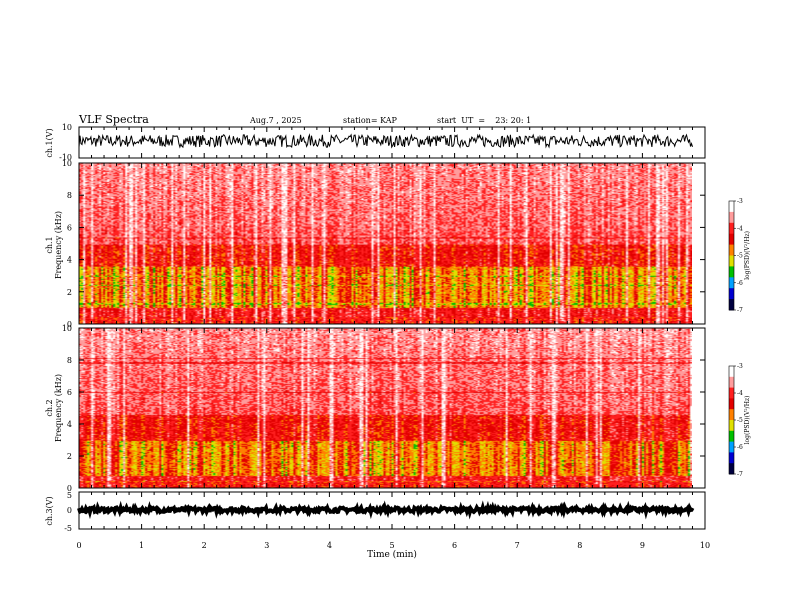 The height and width of the screenshot is (612, 792). What do you see at coordinates (266, 545) in the screenshot?
I see `xtick-label: 3` at bounding box center [266, 545].